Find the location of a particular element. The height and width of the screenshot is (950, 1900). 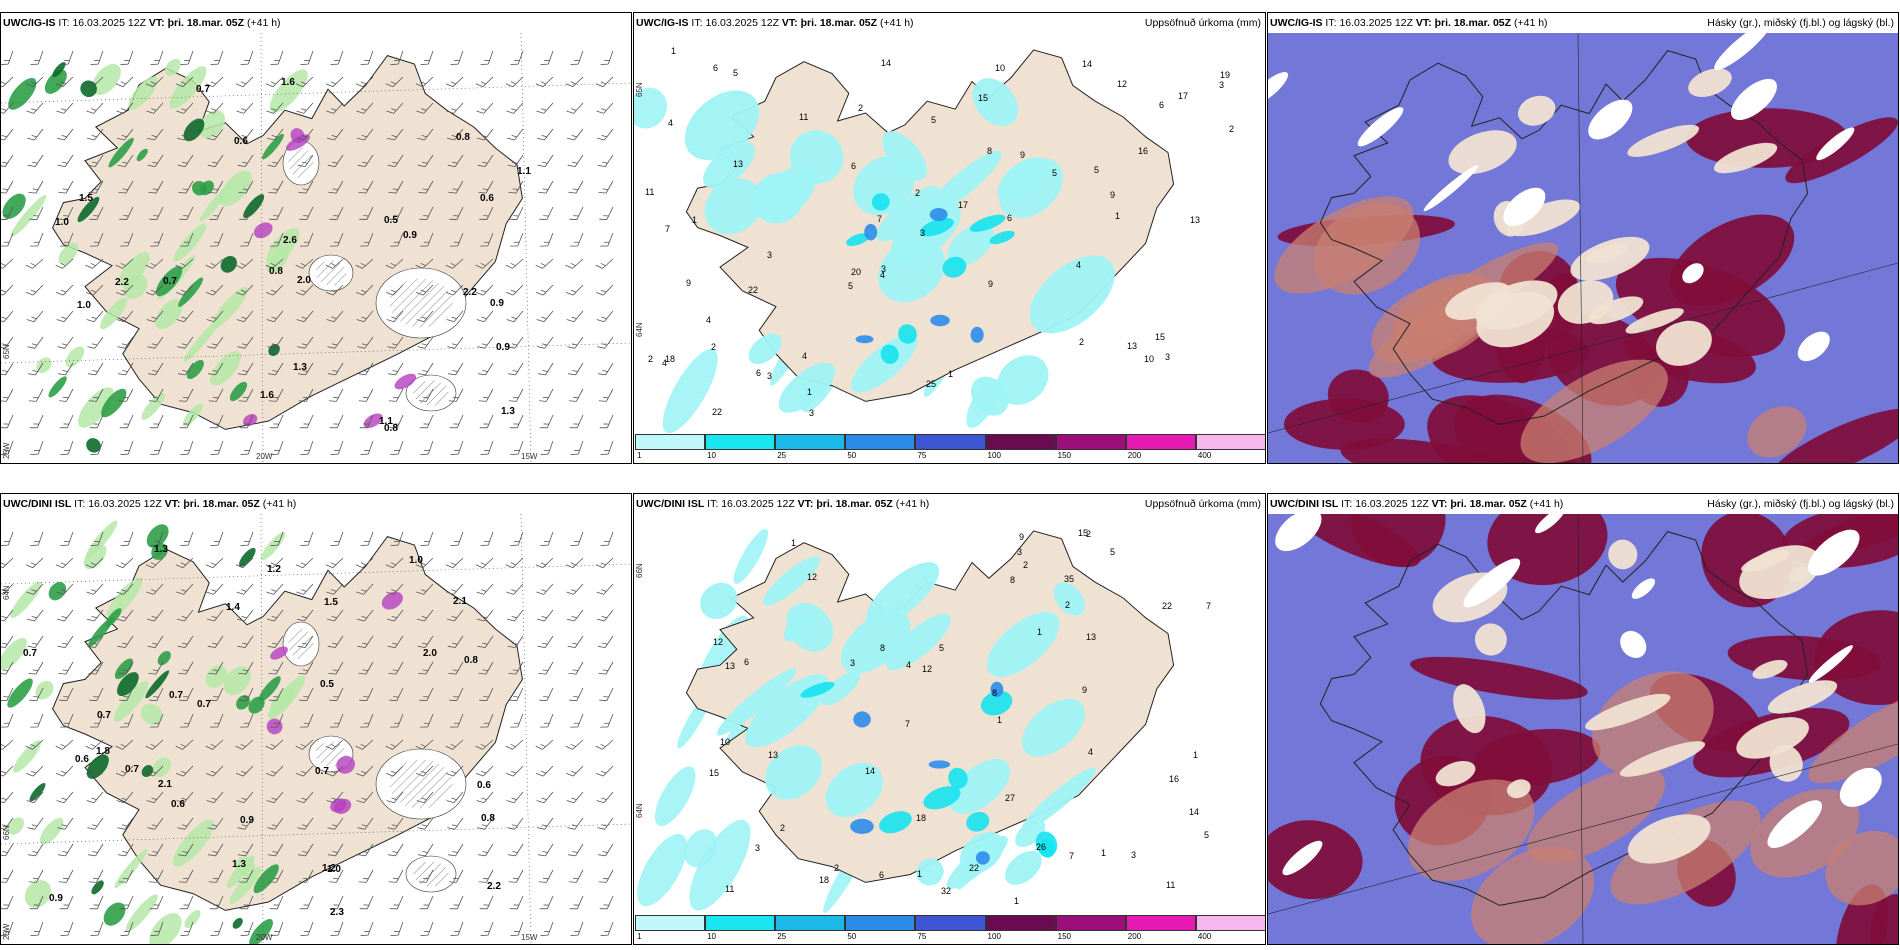

accum-value-label: 13 is located at coordinates (730, 666).